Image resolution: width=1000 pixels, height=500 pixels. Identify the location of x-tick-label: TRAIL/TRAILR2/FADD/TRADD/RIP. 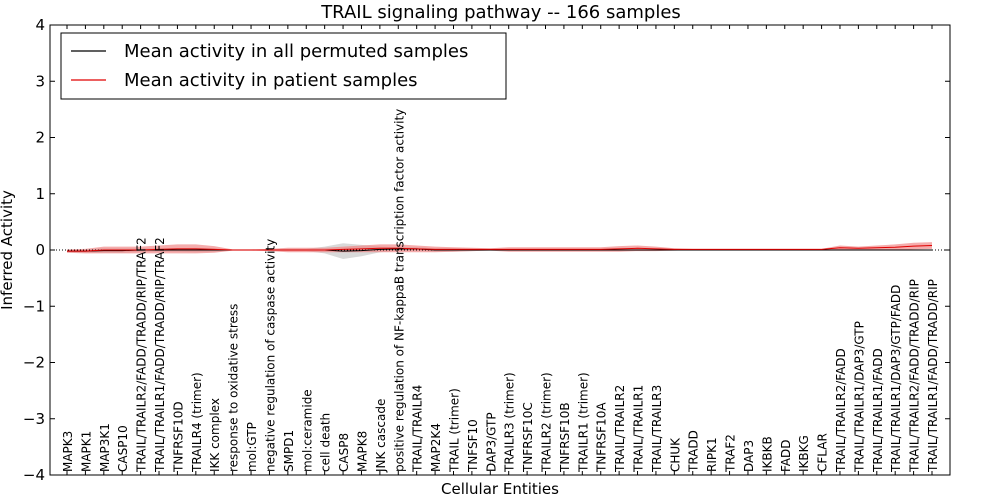
(915, 376).